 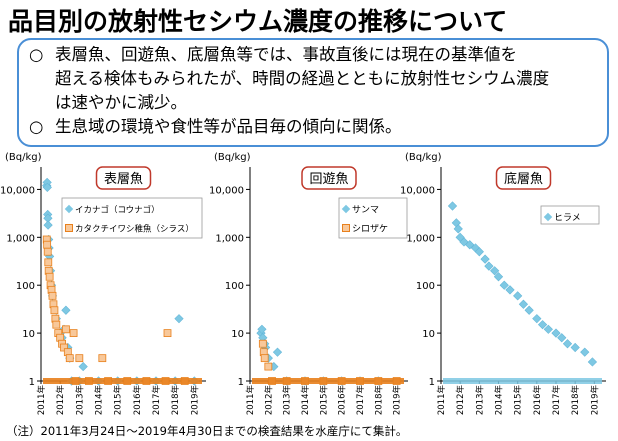 I want to click on summary-continuation-1: 超える検体もみられたが、時間の経過とともに放射性セシウム濃度, so click(x=313, y=79).